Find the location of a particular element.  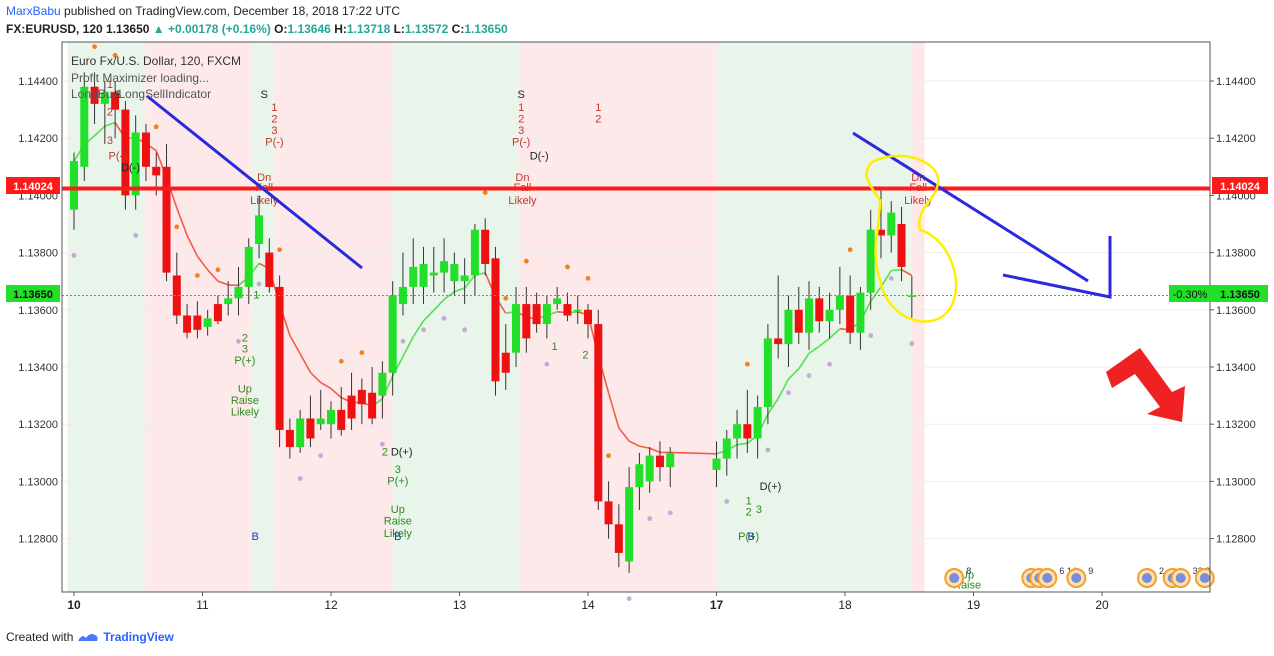

x-tick-label: 13 is located at coordinates (460, 605).